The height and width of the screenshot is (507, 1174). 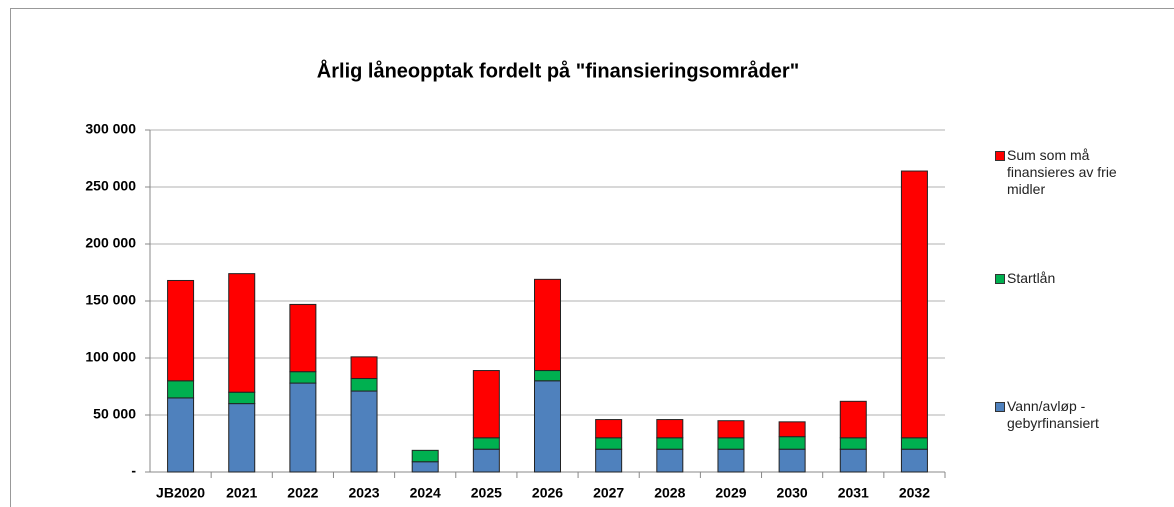 What do you see at coordinates (302, 493) in the screenshot?
I see `x-tick-label: 2022` at bounding box center [302, 493].